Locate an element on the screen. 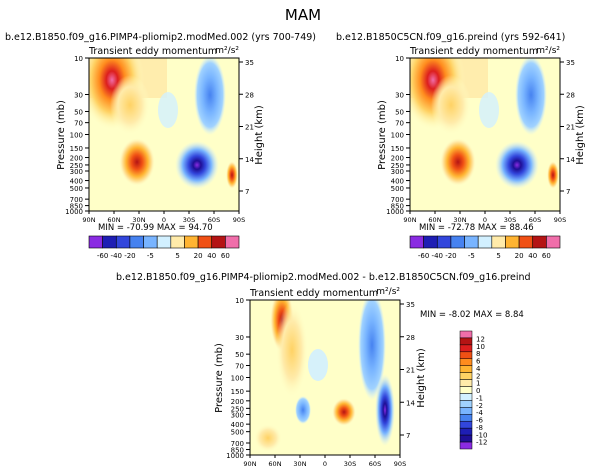  y-tick-label: 850 is located at coordinates (76, 207).